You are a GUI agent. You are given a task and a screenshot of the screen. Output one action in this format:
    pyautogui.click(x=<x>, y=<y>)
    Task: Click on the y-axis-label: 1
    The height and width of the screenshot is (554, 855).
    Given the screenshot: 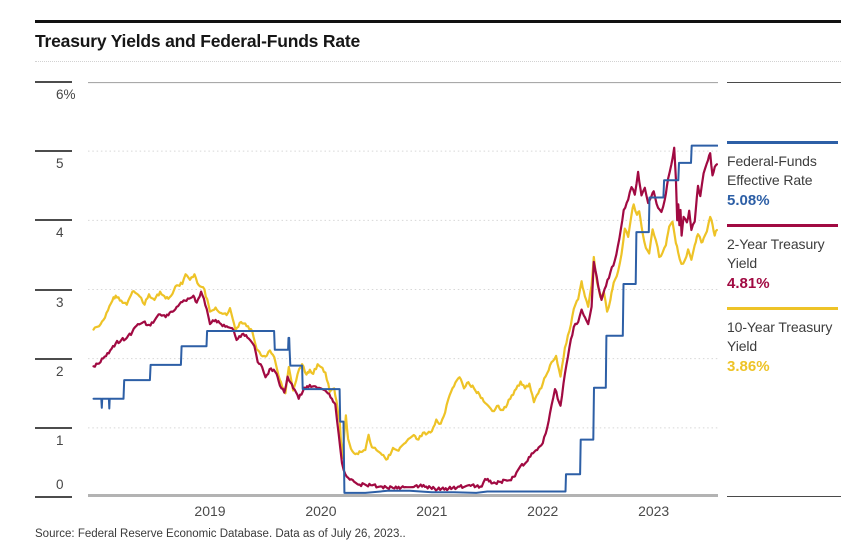 What is the action you would take?
    pyautogui.click(x=60, y=440)
    